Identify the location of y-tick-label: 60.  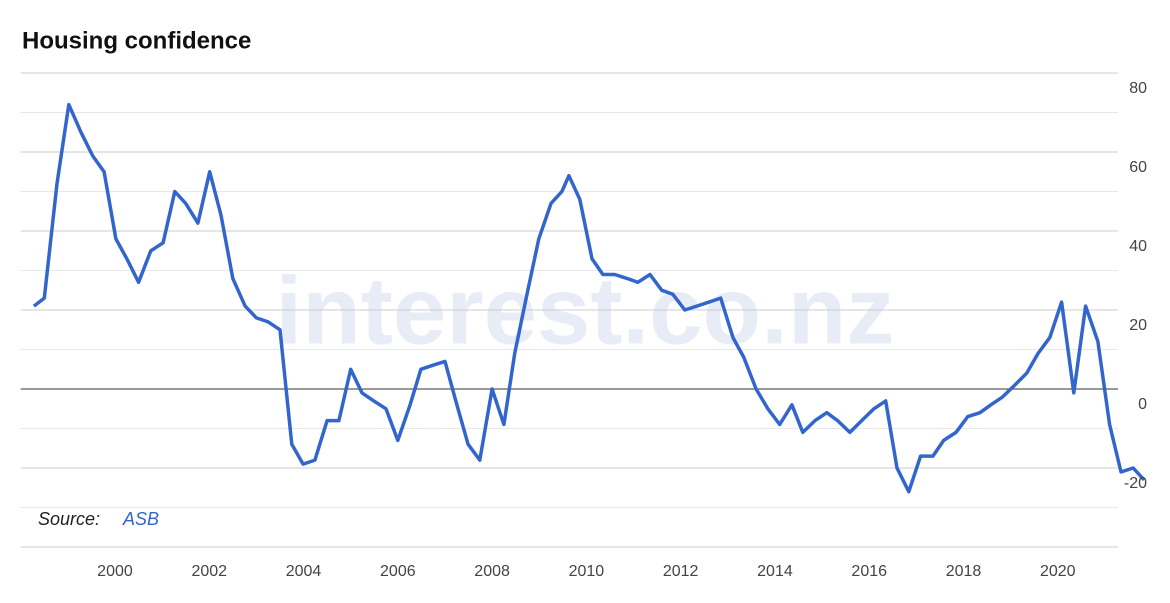
(1138, 167).